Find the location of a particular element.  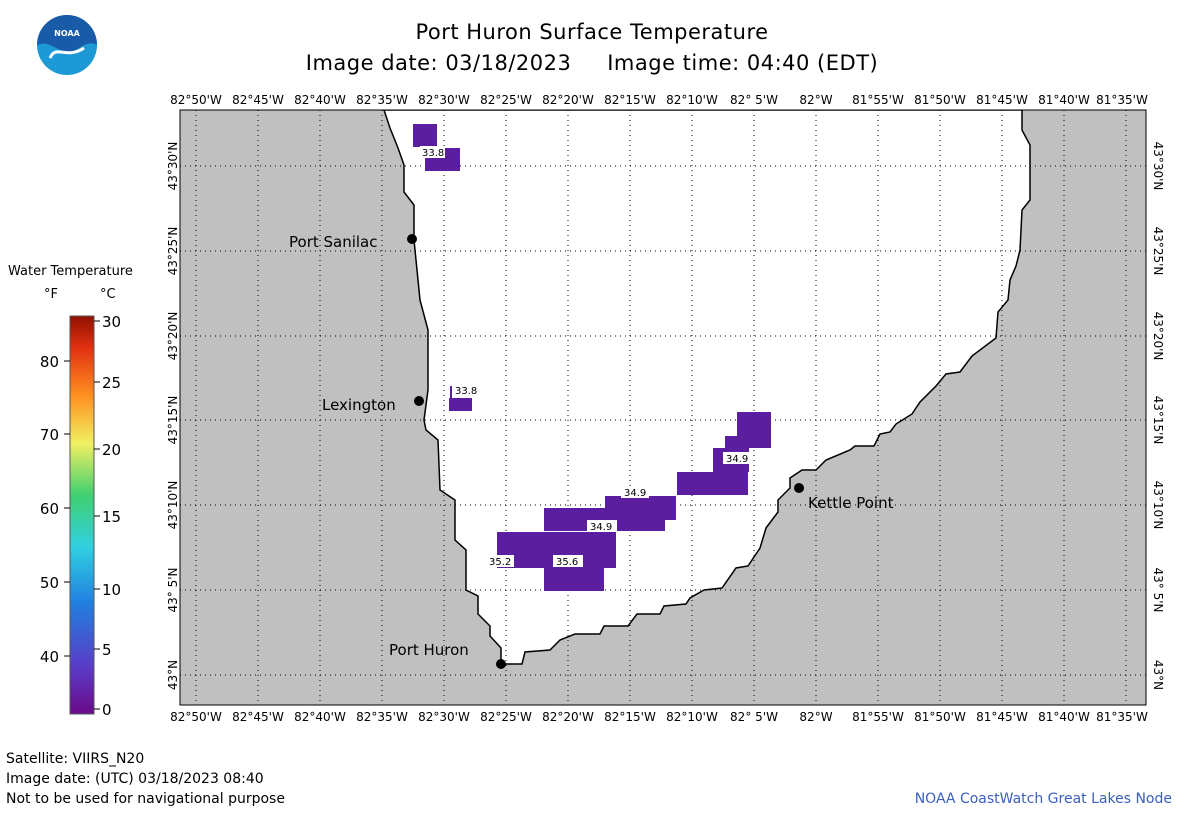

legend-c-tick: 20 is located at coordinates (111, 450).